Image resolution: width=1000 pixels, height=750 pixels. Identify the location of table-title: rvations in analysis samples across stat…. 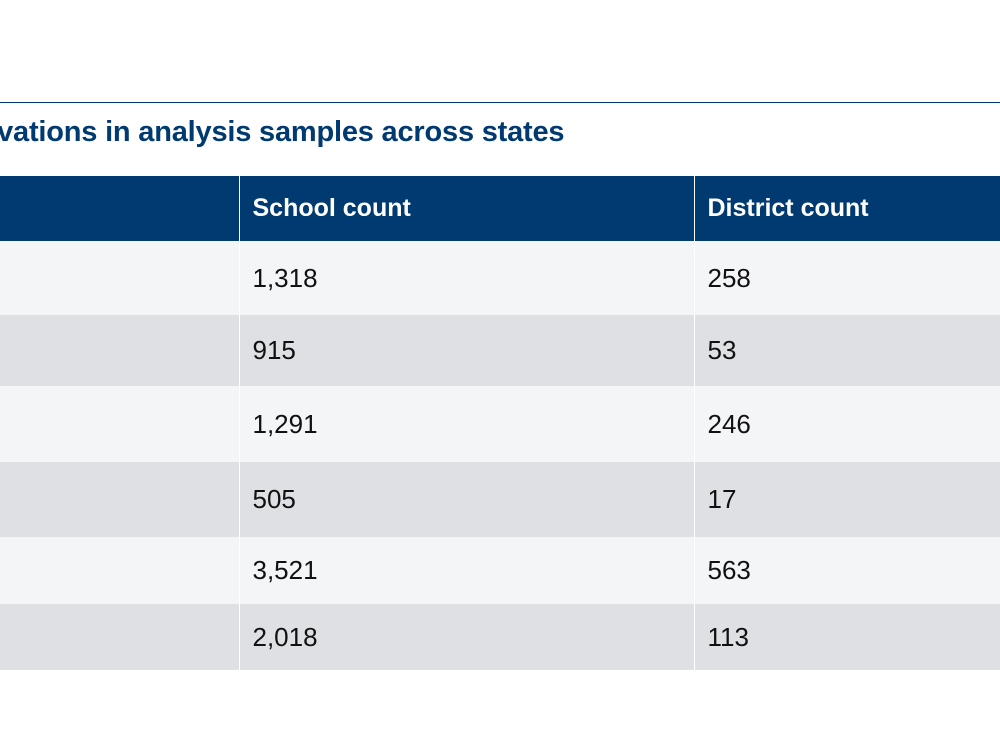
(282, 132).